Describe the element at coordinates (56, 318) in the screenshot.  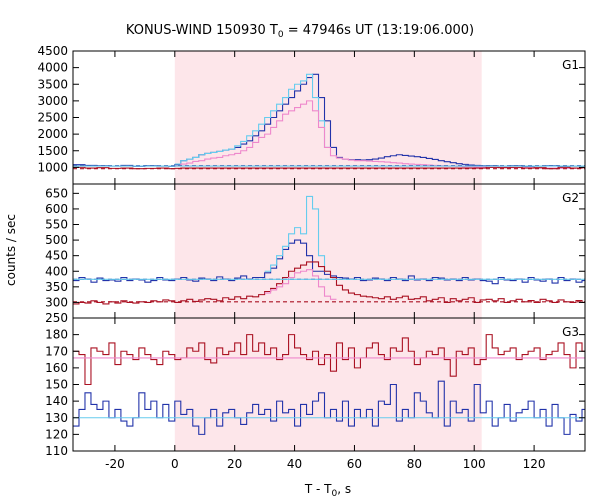
I see `y-tick-label-G2: 250` at that location.